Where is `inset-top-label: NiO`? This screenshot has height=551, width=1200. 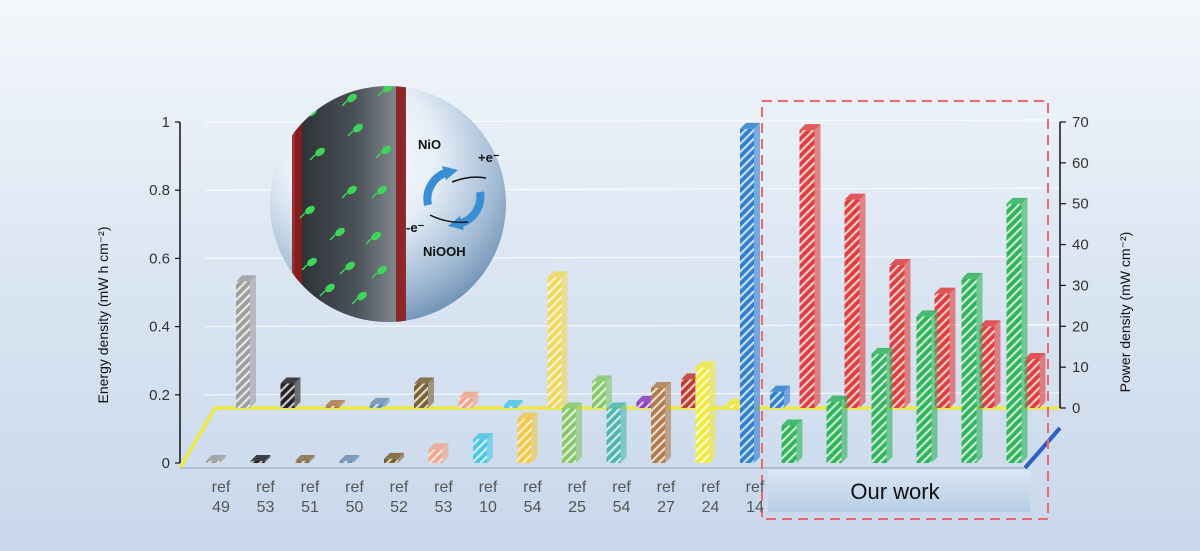
inset-top-label: NiO is located at coordinates (429, 144).